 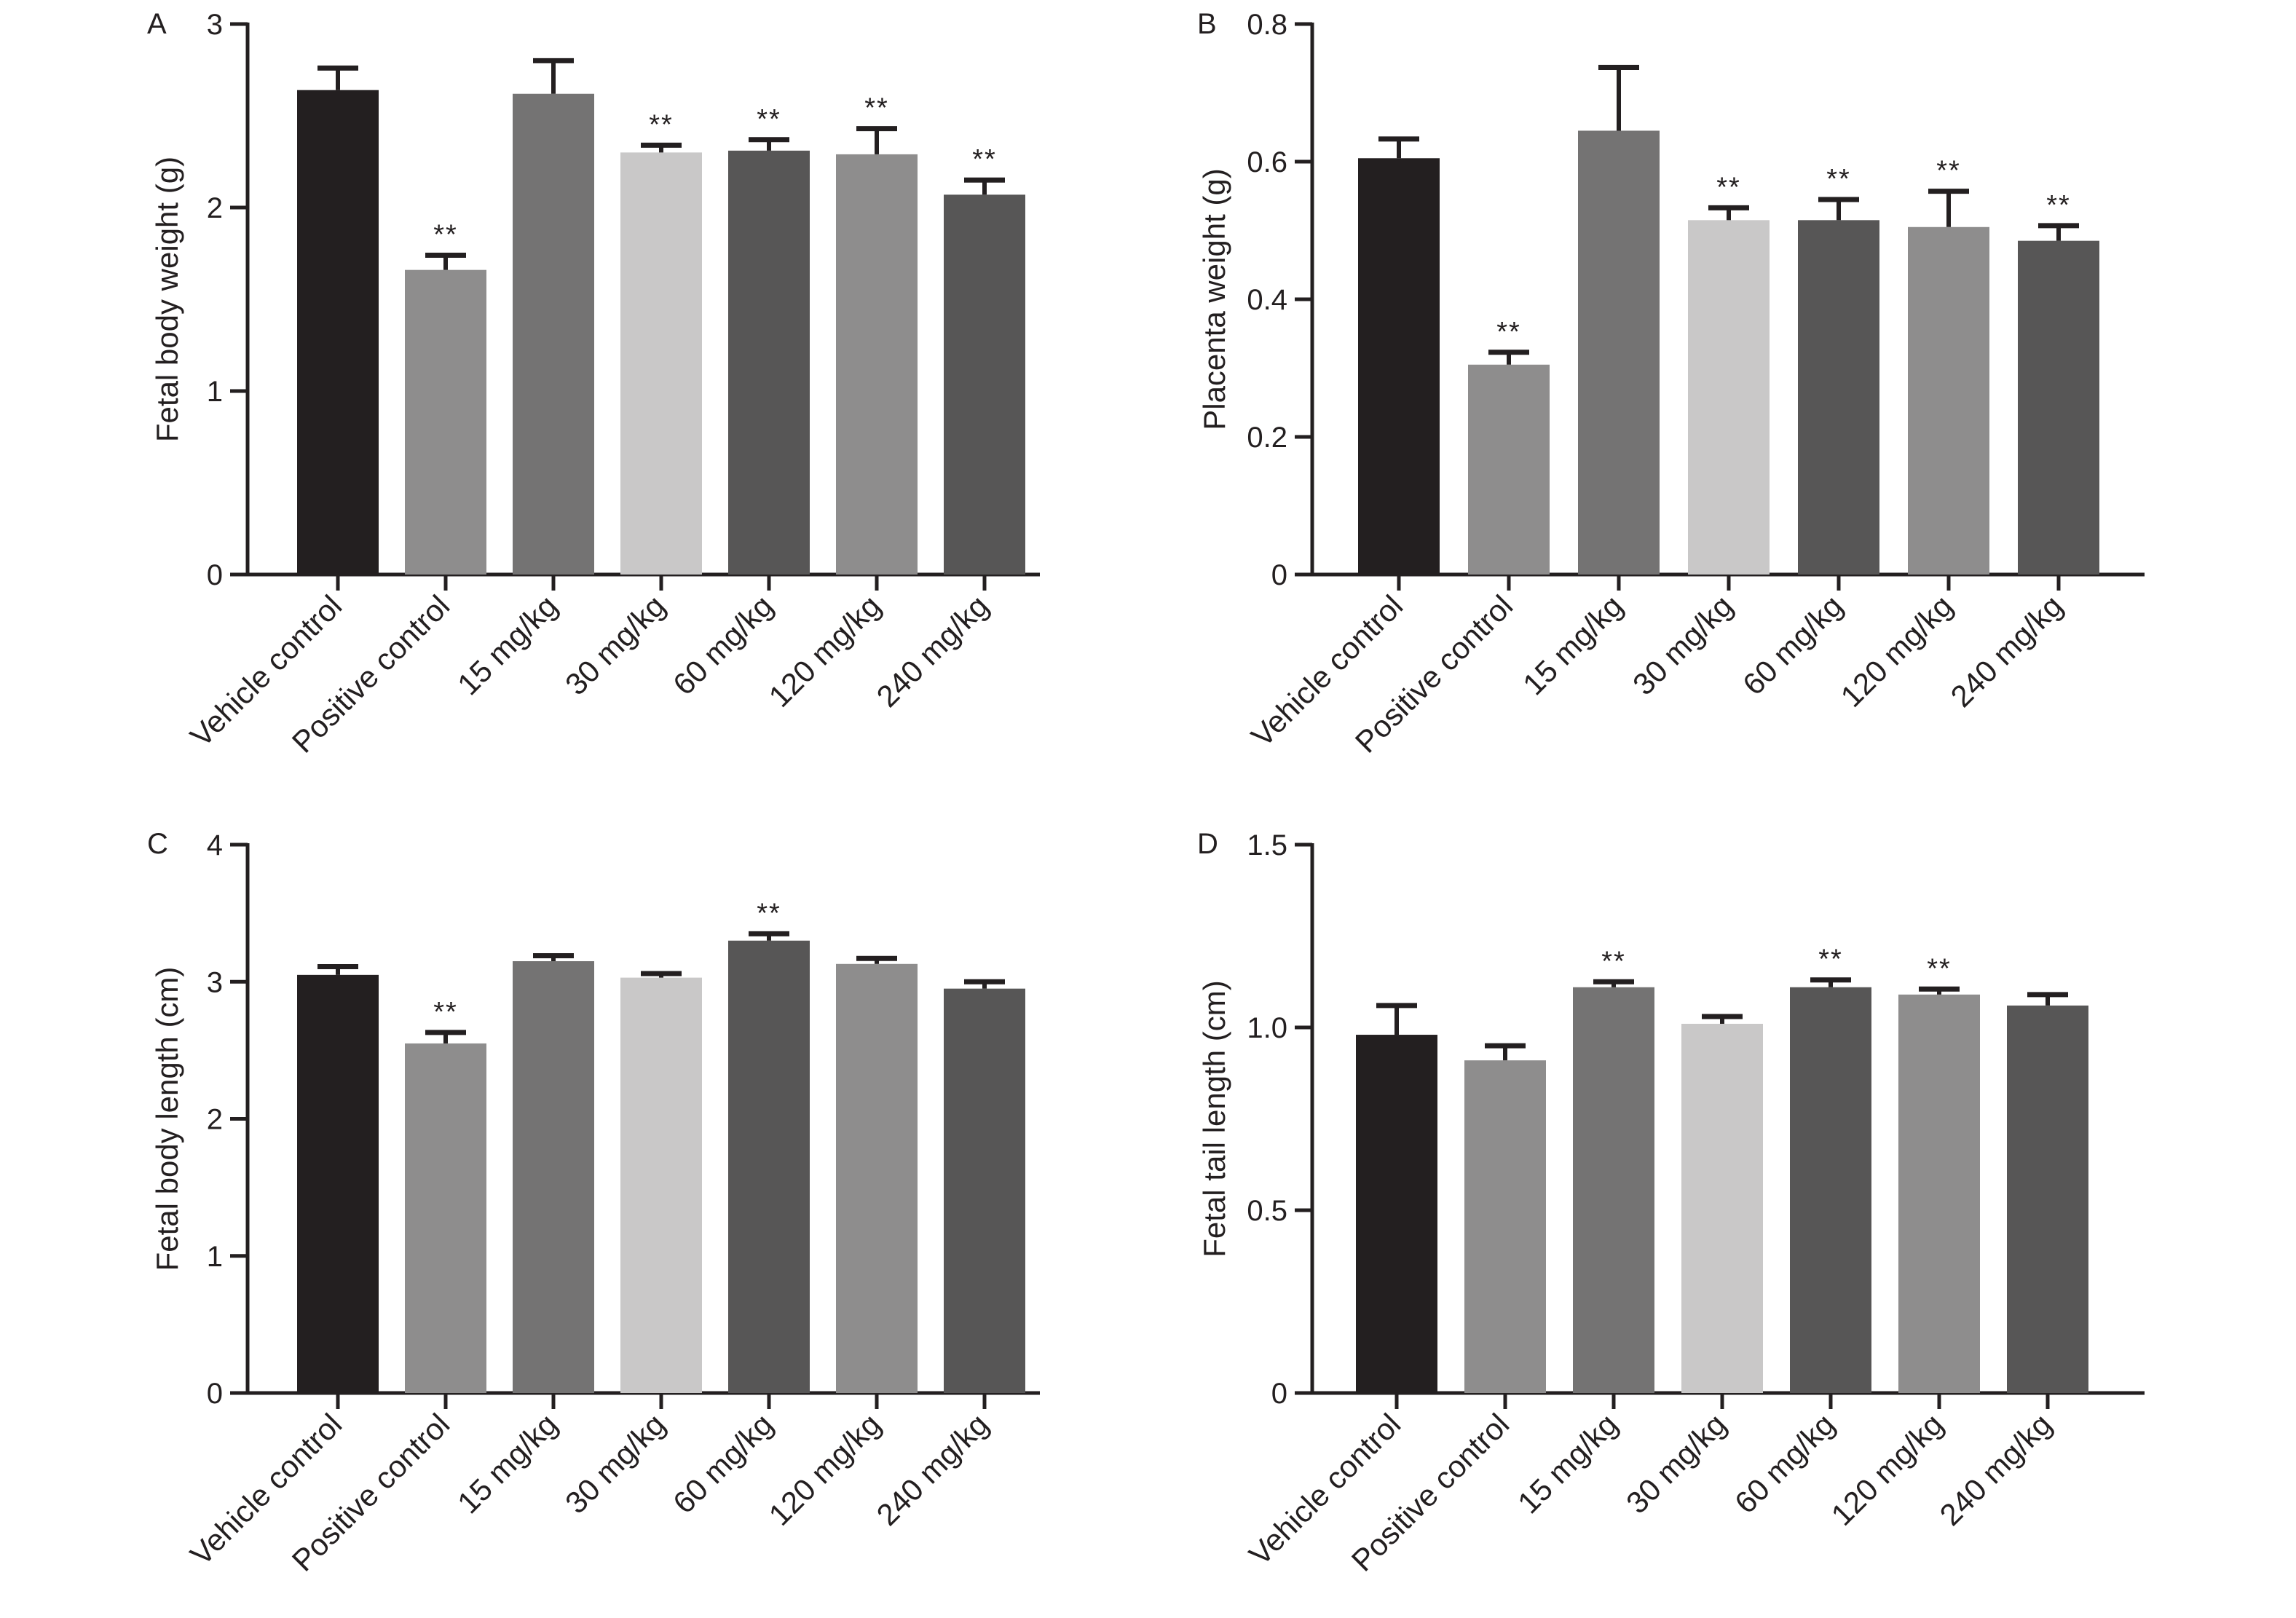 I want to click on y-tick-label: 0.8, so click(x=1267, y=25).